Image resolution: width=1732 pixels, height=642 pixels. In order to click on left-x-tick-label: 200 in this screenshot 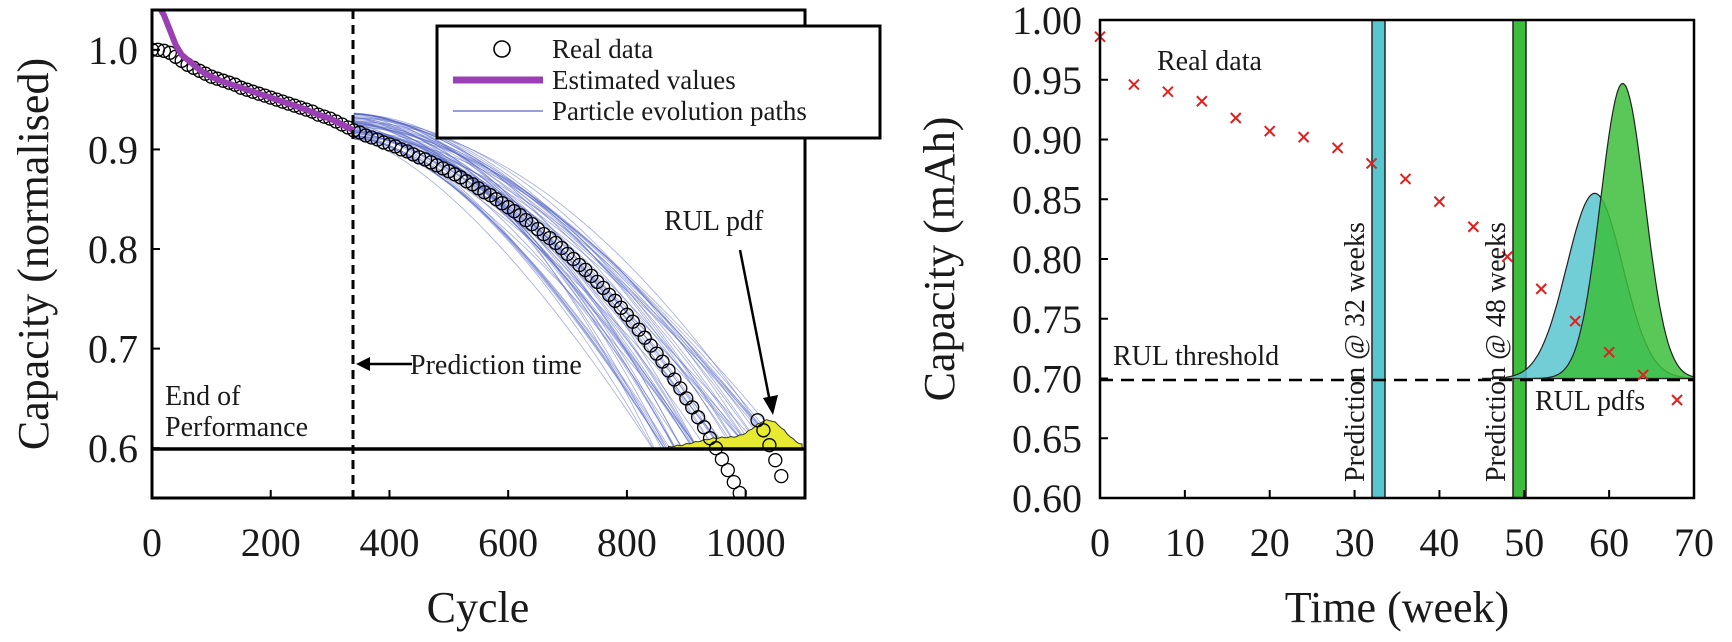, I will do `click(271, 542)`.